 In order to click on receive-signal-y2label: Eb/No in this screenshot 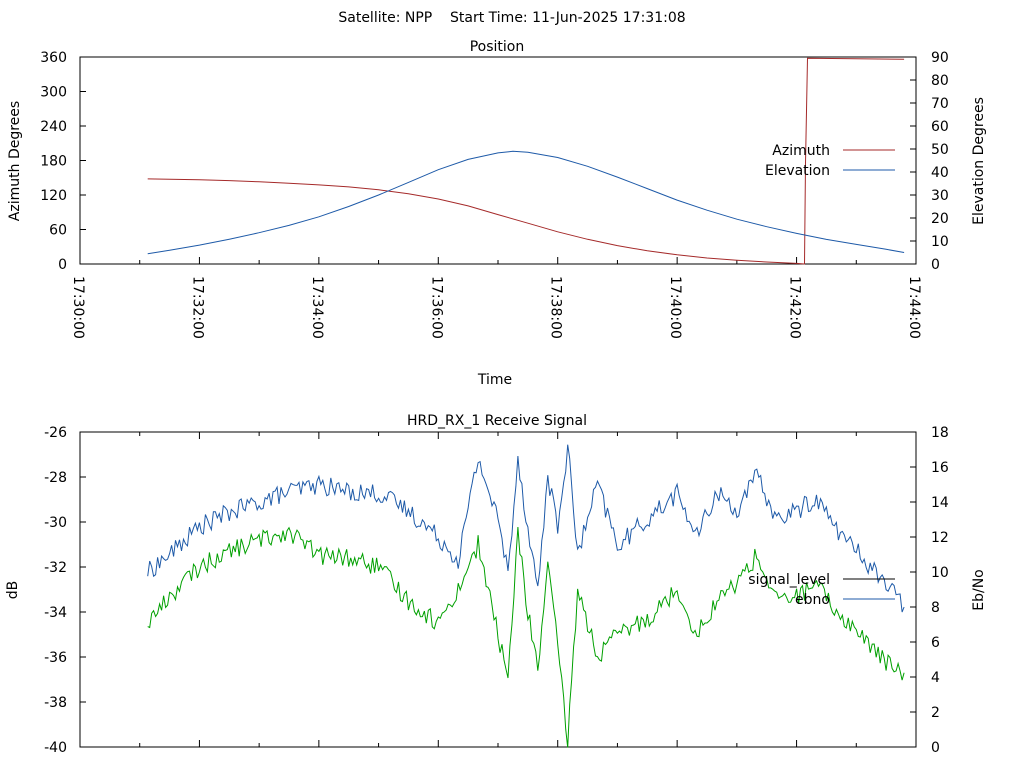, I will do `click(979, 590)`.